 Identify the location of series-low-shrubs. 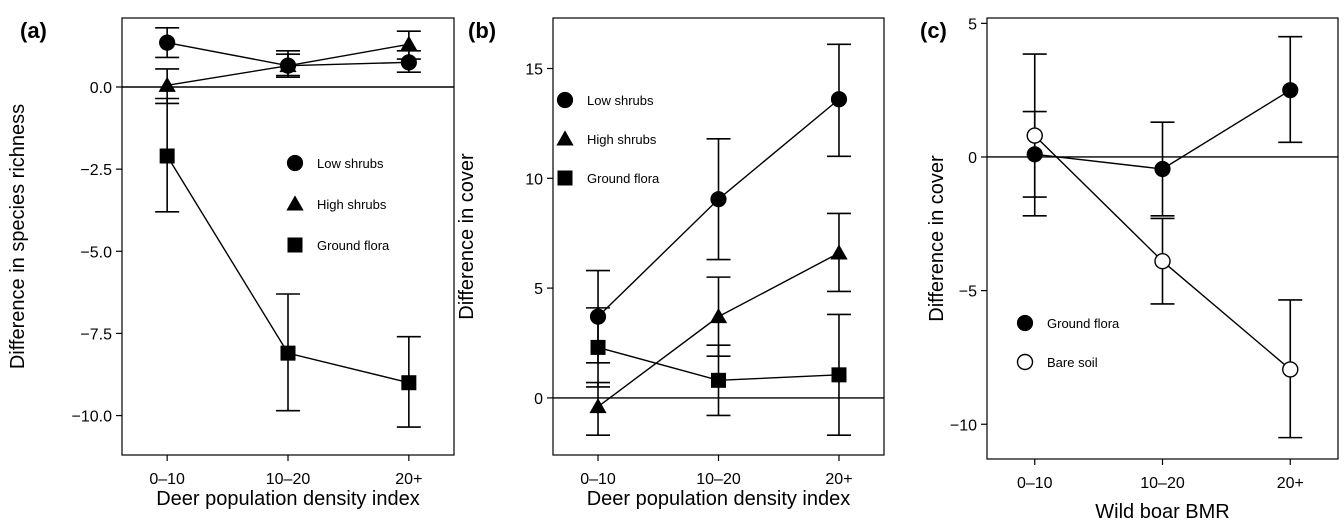
(718, 203).